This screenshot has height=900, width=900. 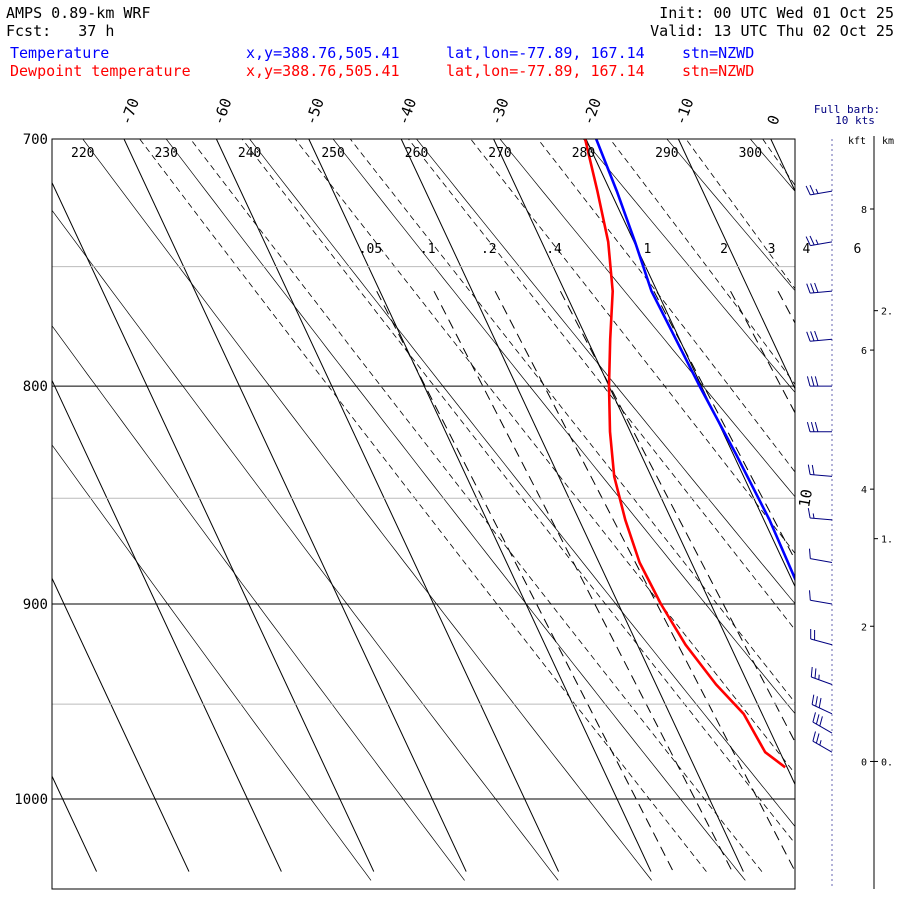 What do you see at coordinates (592, 112) in the screenshot?
I see `temperature-top-label: -20` at bounding box center [592, 112].